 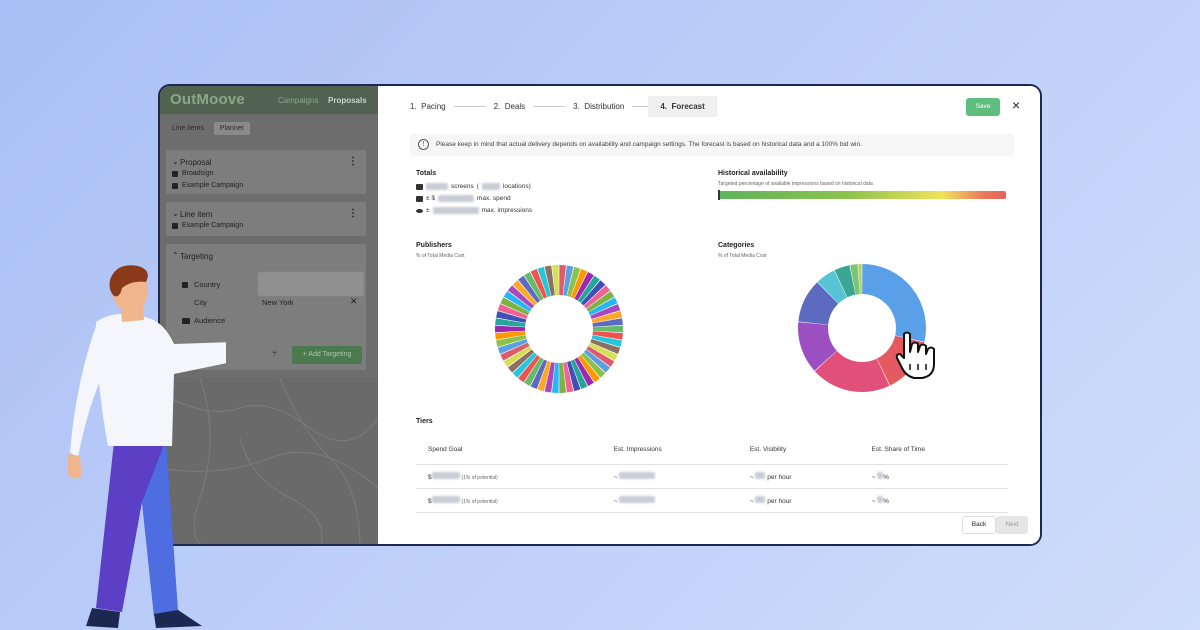 What do you see at coordinates (269, 461) in the screenshot?
I see `map-view` at bounding box center [269, 461].